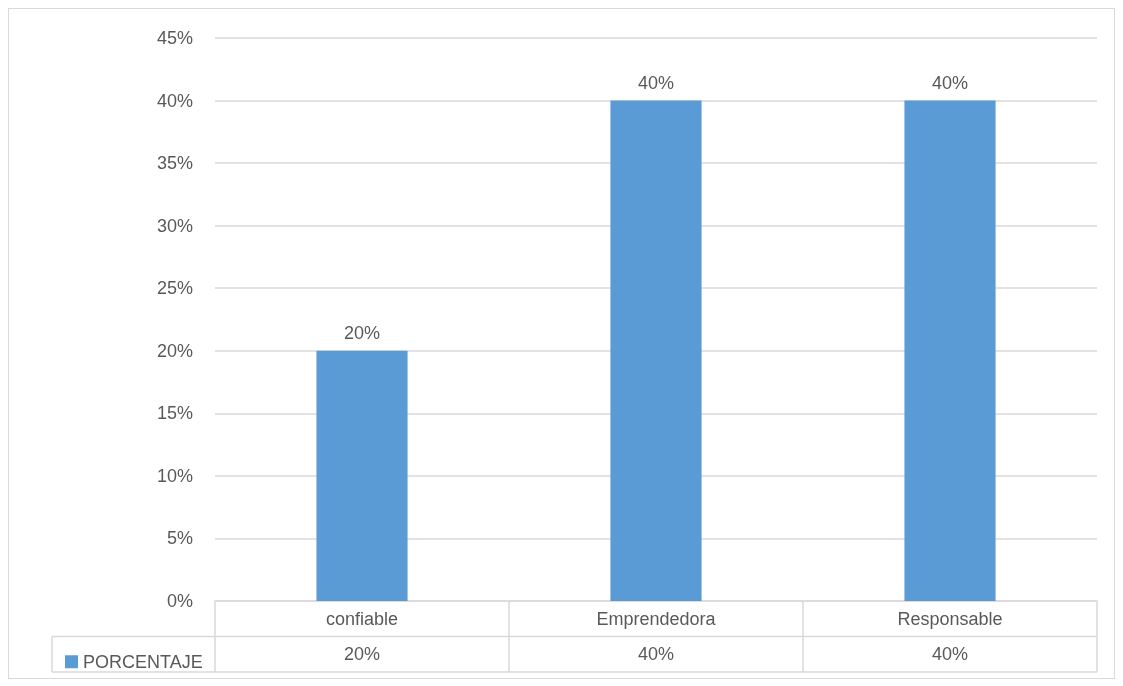 The width and height of the screenshot is (1123, 686). Describe the element at coordinates (179, 601) in the screenshot. I see `y-tick-label: 0%` at that location.